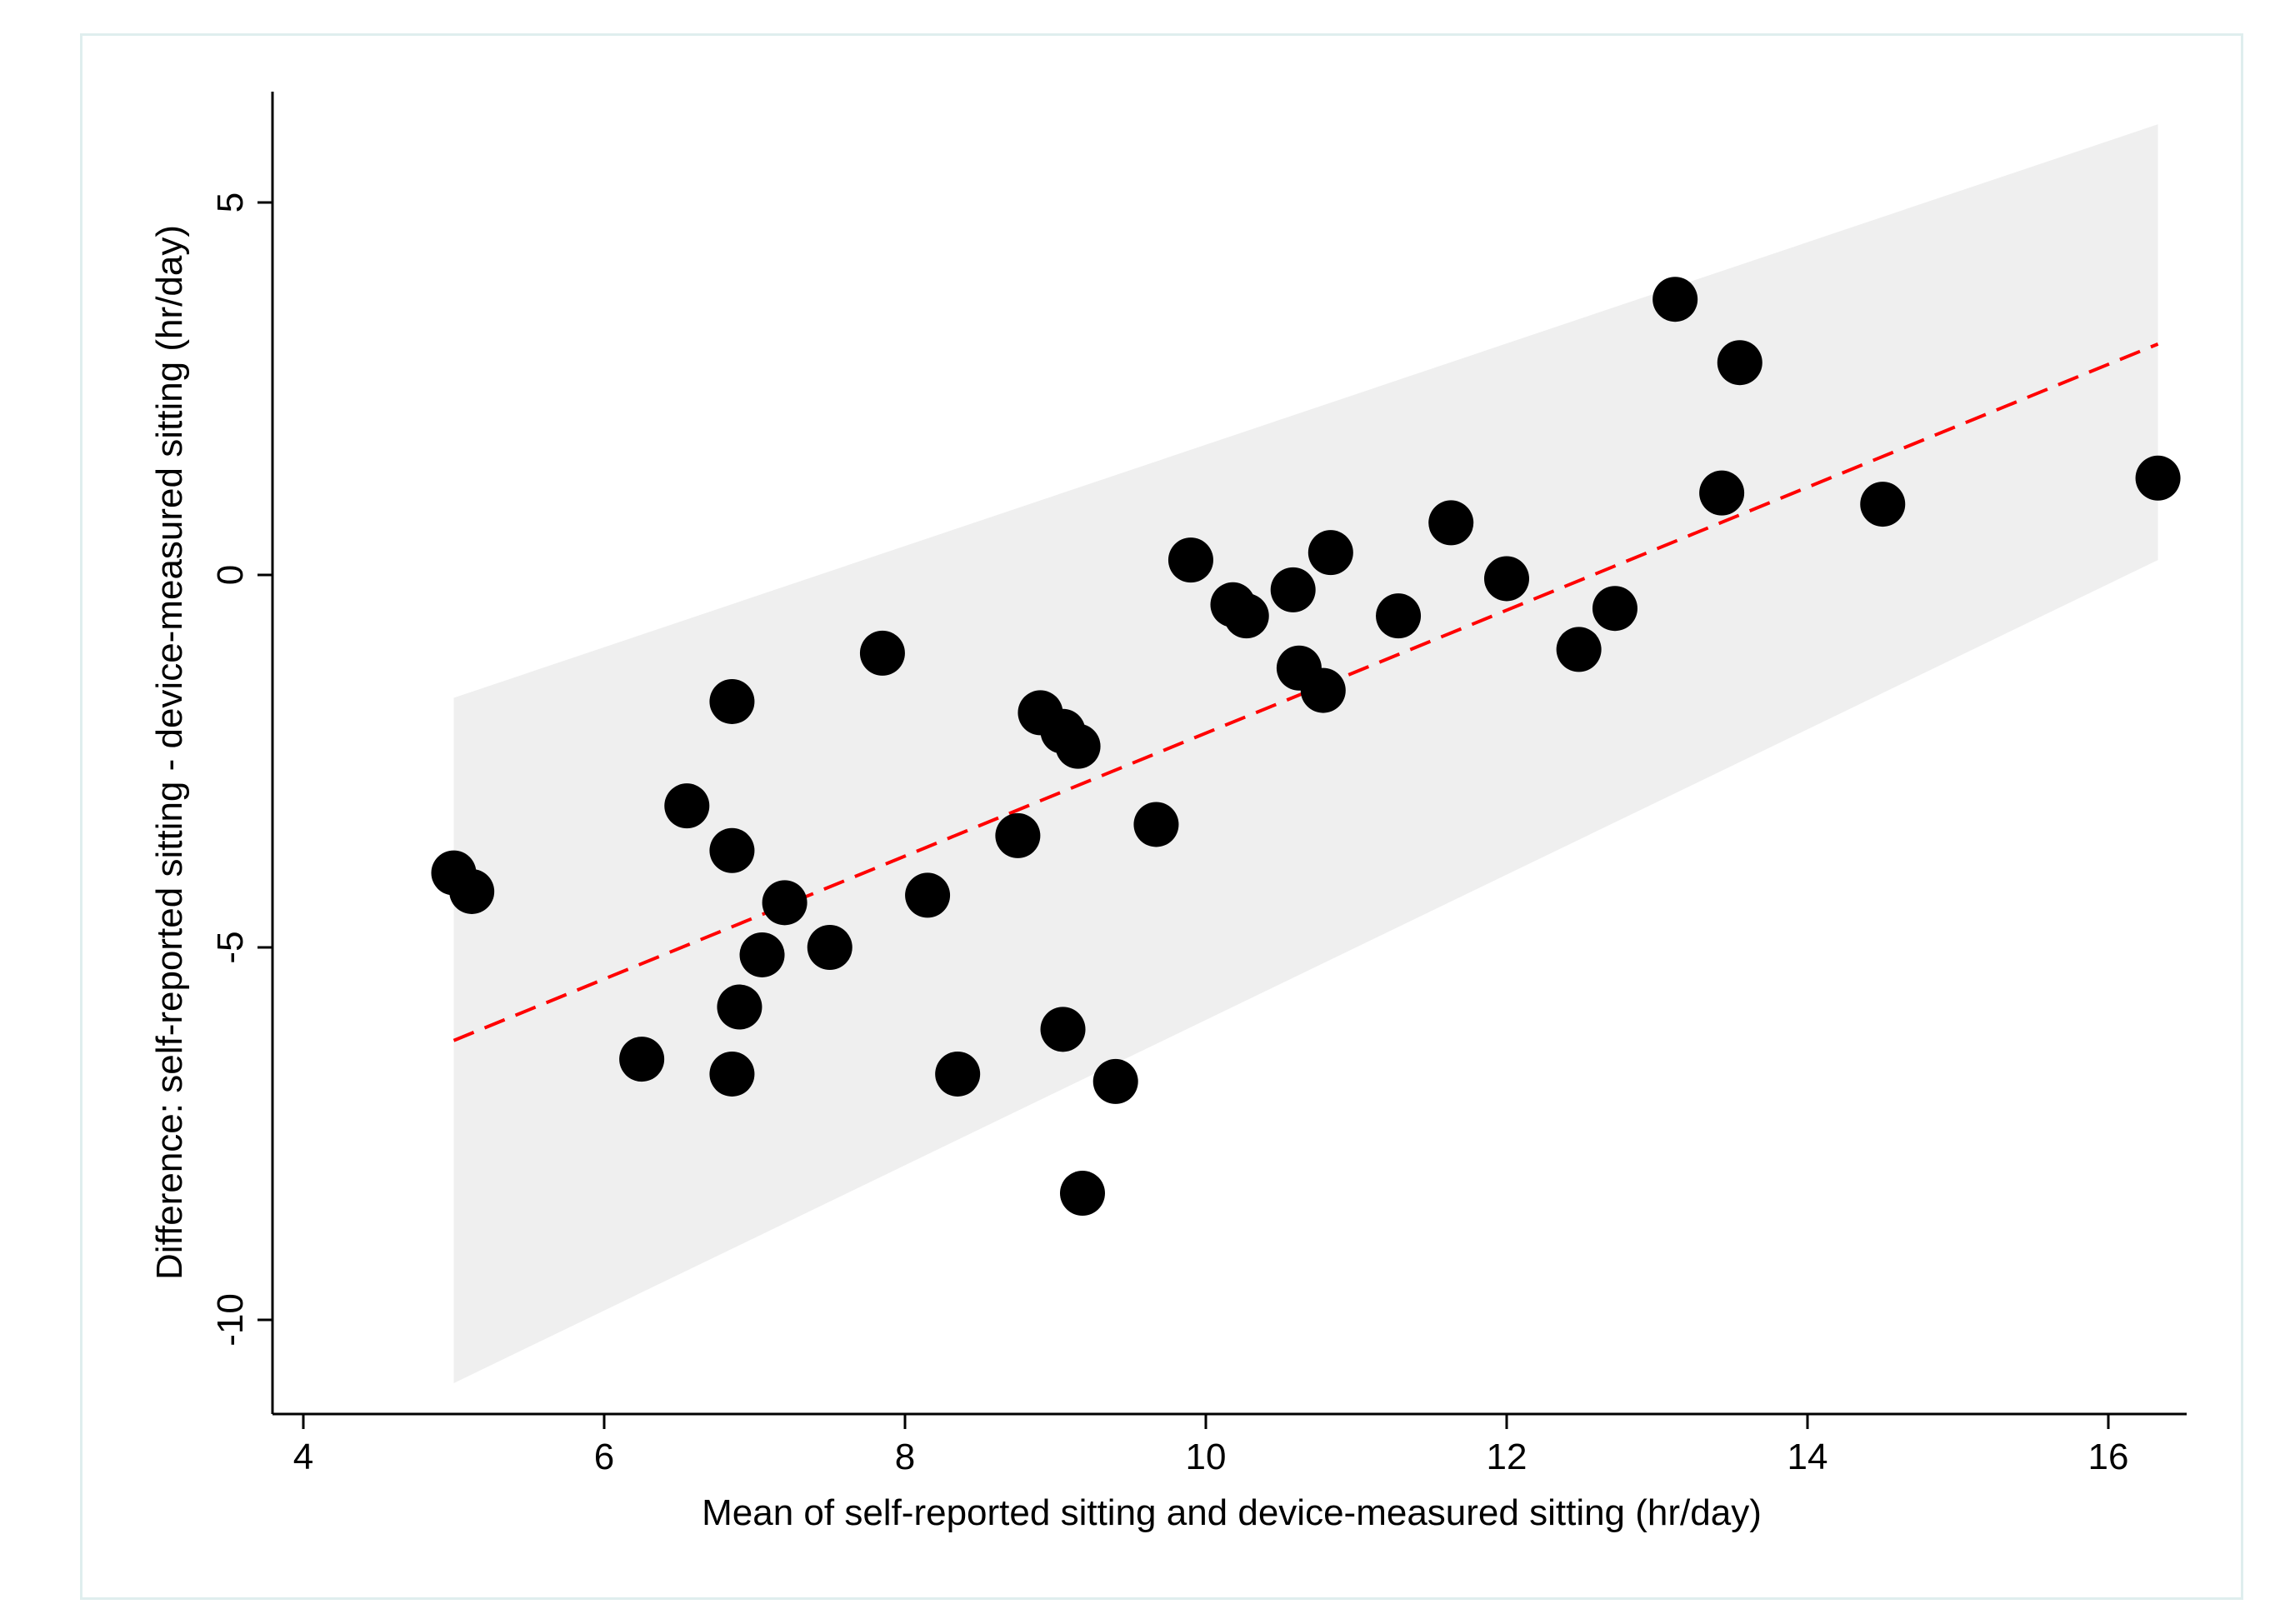 The height and width of the screenshot is (1624, 2285). Describe the element at coordinates (303, 1457) in the screenshot. I see `x-tick-label: 4` at that location.